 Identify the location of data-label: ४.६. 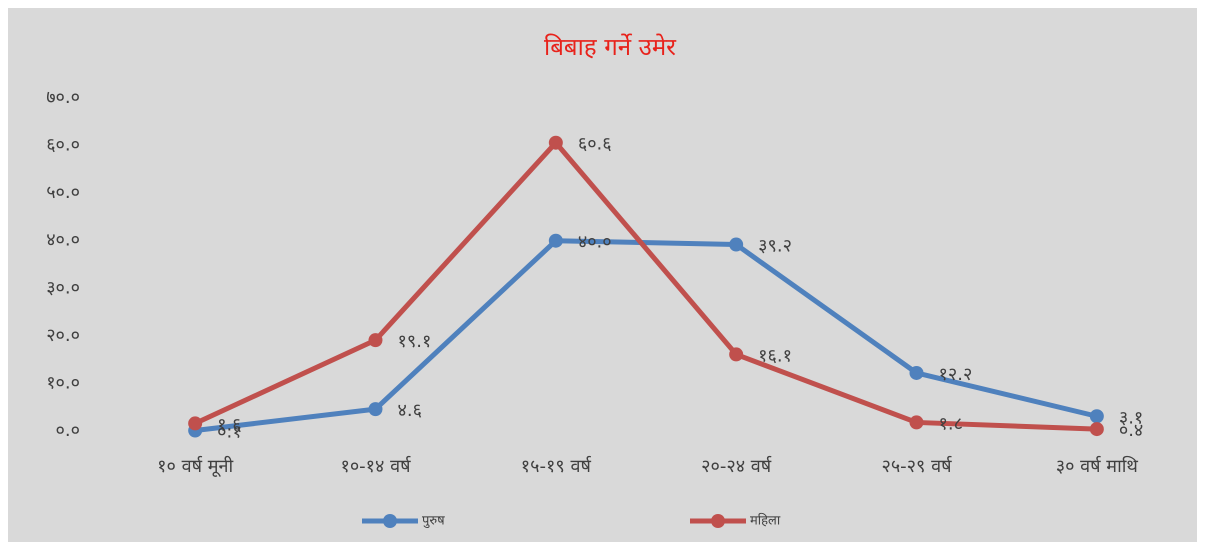
(410, 410).